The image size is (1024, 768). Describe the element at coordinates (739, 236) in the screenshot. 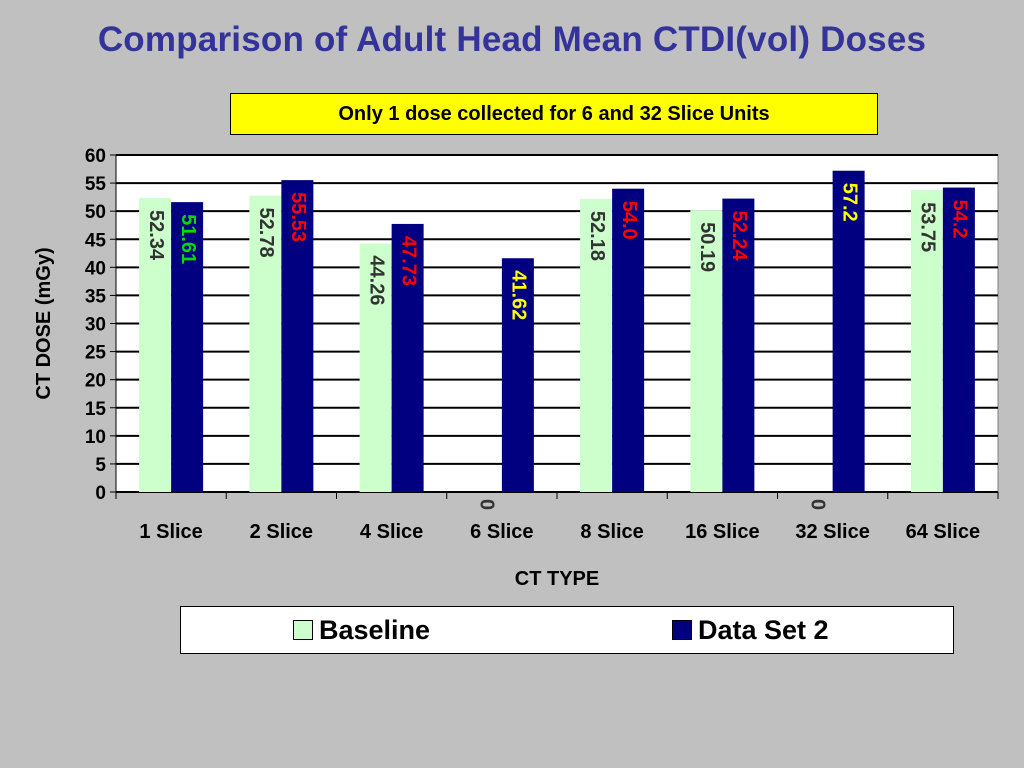

I see `data-label: 52.24` at that location.